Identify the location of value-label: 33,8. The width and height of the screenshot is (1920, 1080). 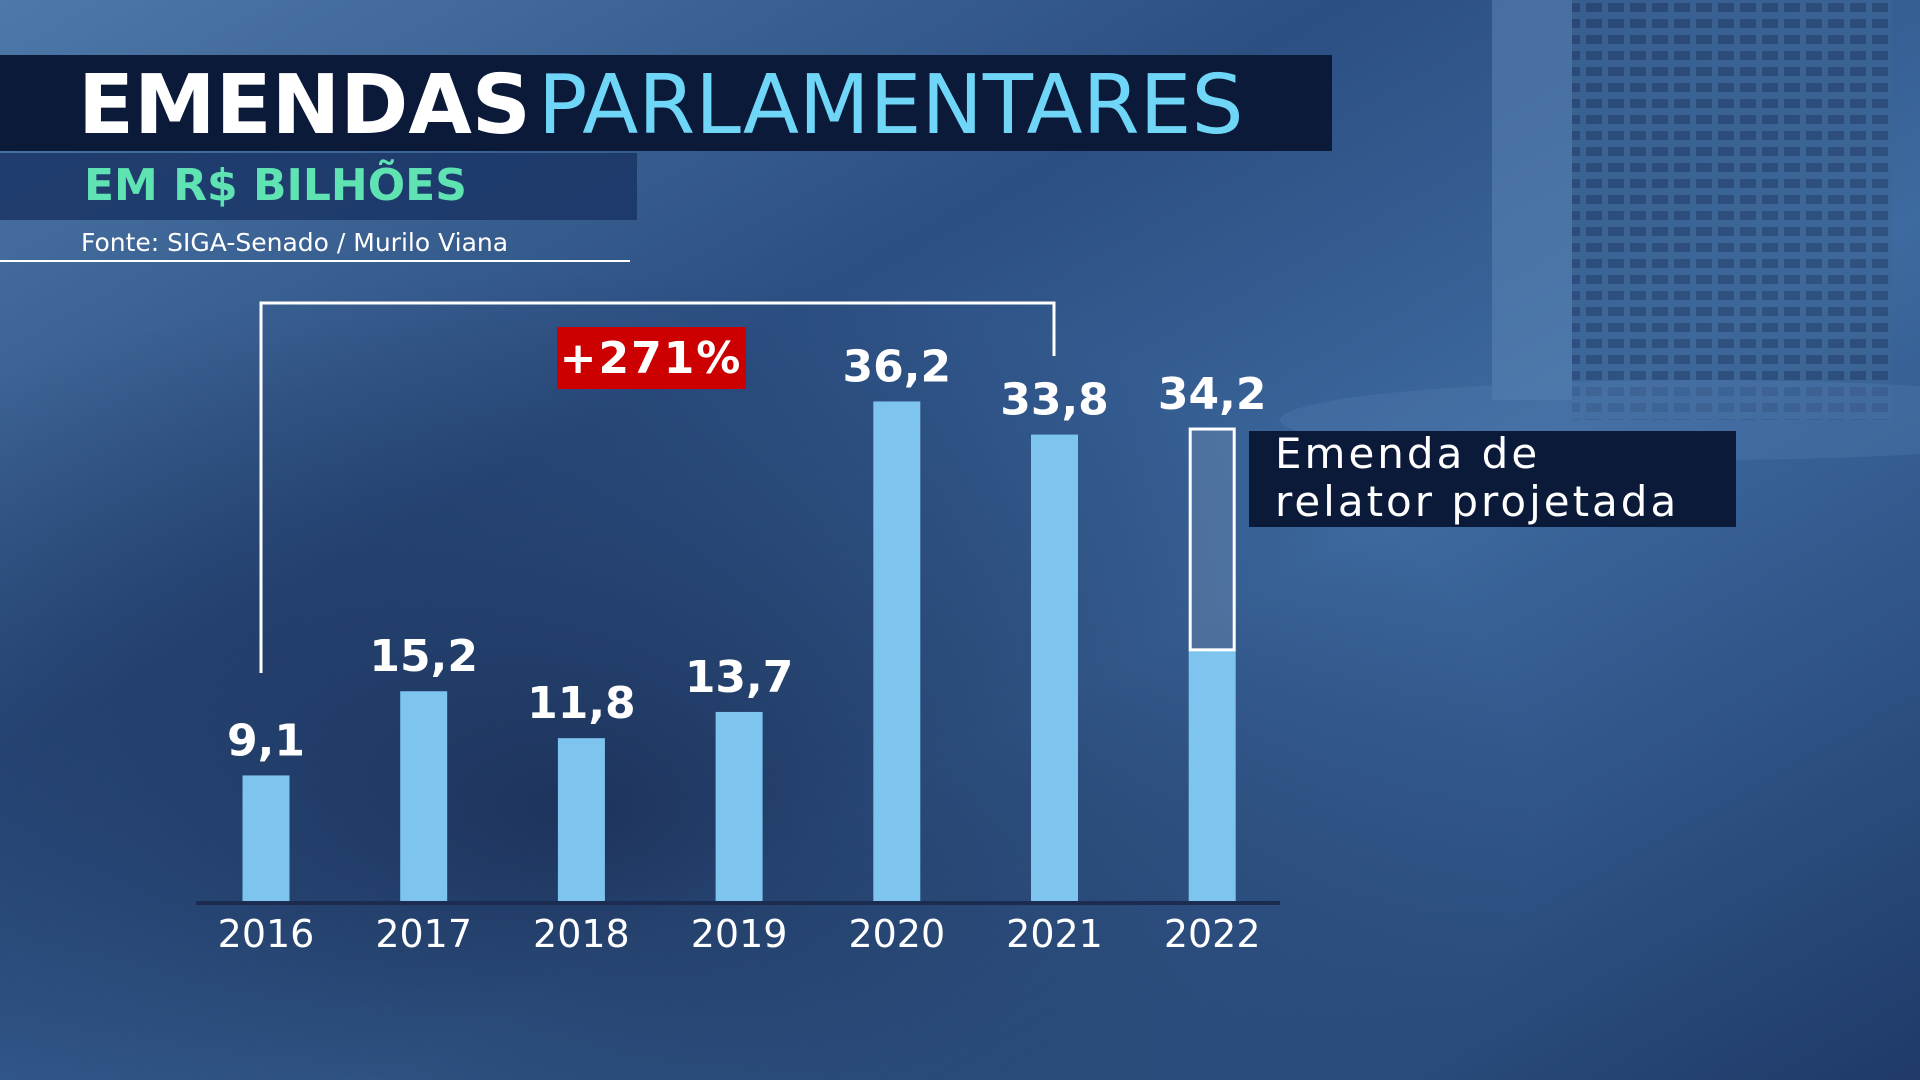
(1054, 400).